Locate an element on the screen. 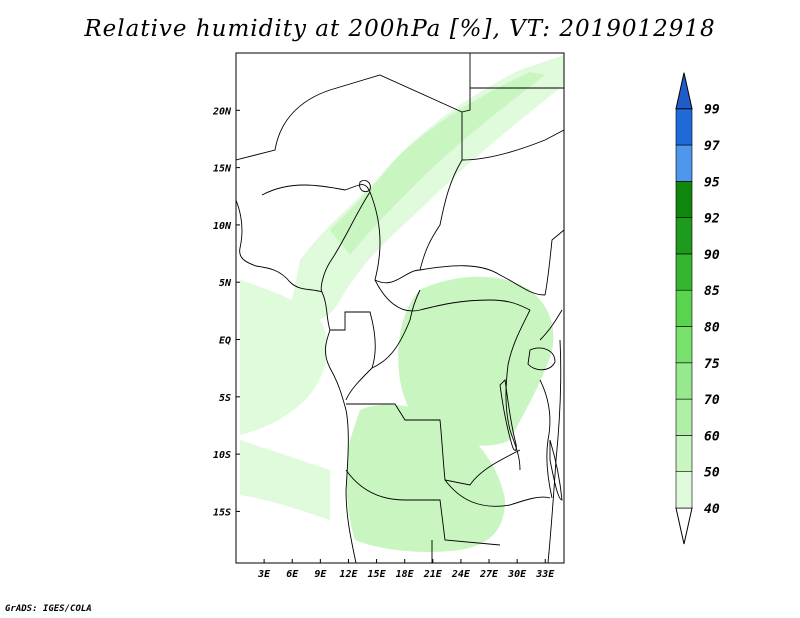  x-tick-label: 18E is located at coordinates (405, 574).